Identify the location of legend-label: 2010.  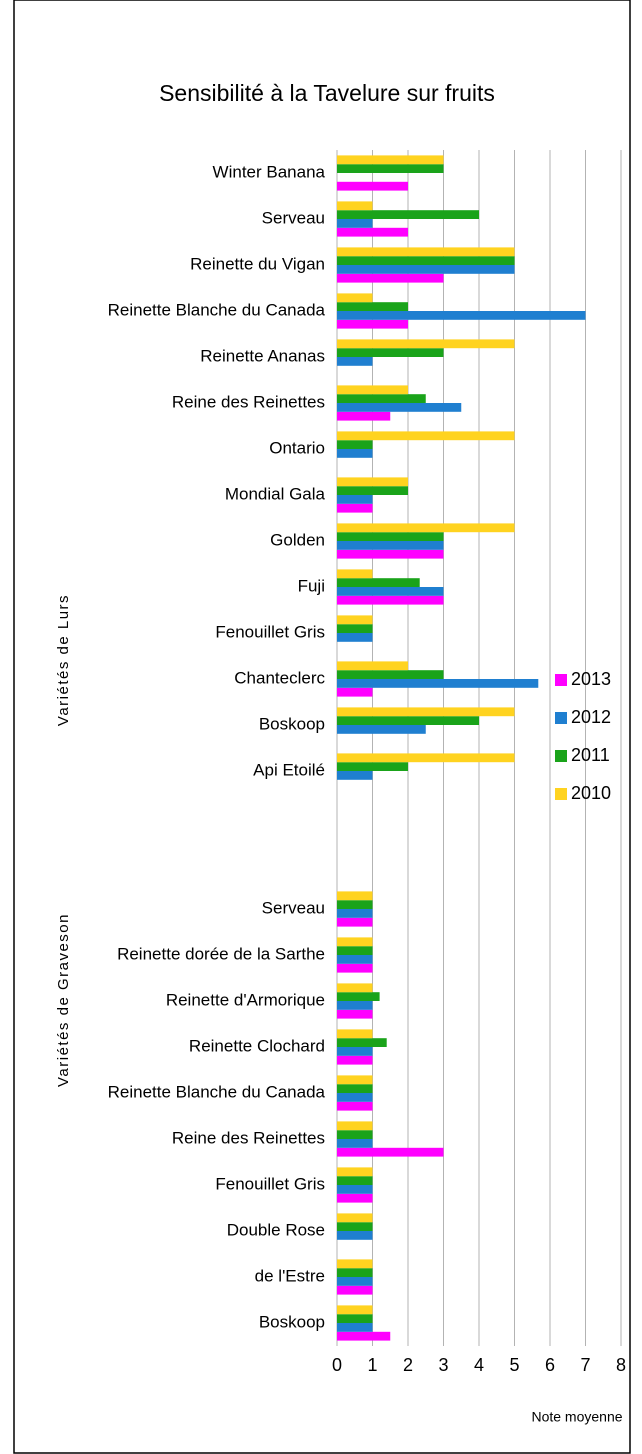
(591, 793).